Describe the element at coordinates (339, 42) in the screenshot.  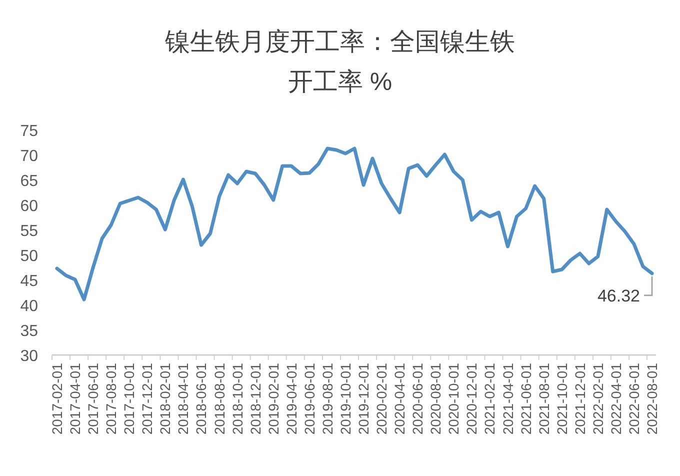
I see `chart-title: 镍生铁月度开工率：全国镍生铁` at that location.